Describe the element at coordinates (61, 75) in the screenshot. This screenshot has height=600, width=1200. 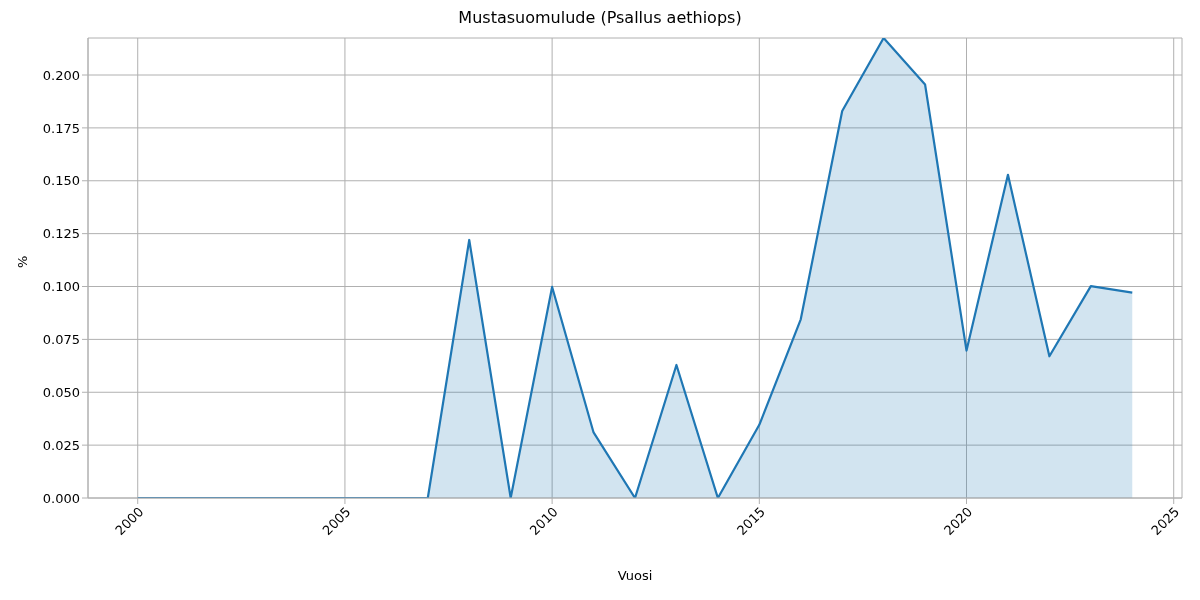
I see `y-tick-label: 0.200` at that location.